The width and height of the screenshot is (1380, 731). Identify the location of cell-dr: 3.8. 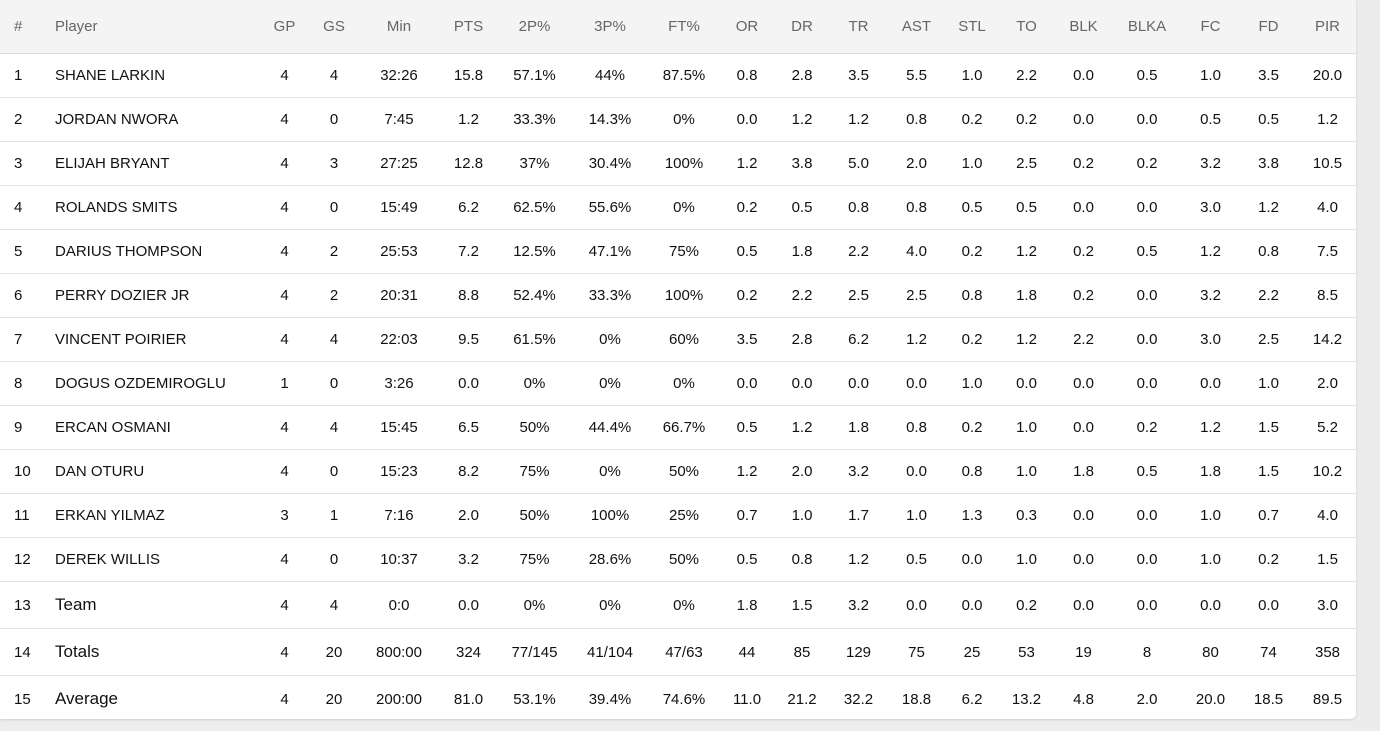
(802, 163).